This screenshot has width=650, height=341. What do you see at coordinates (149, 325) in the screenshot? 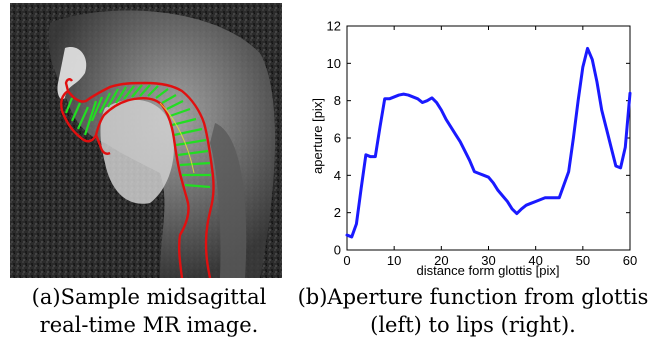
I see `caption-a-line2: real-time MR image.` at bounding box center [149, 325].